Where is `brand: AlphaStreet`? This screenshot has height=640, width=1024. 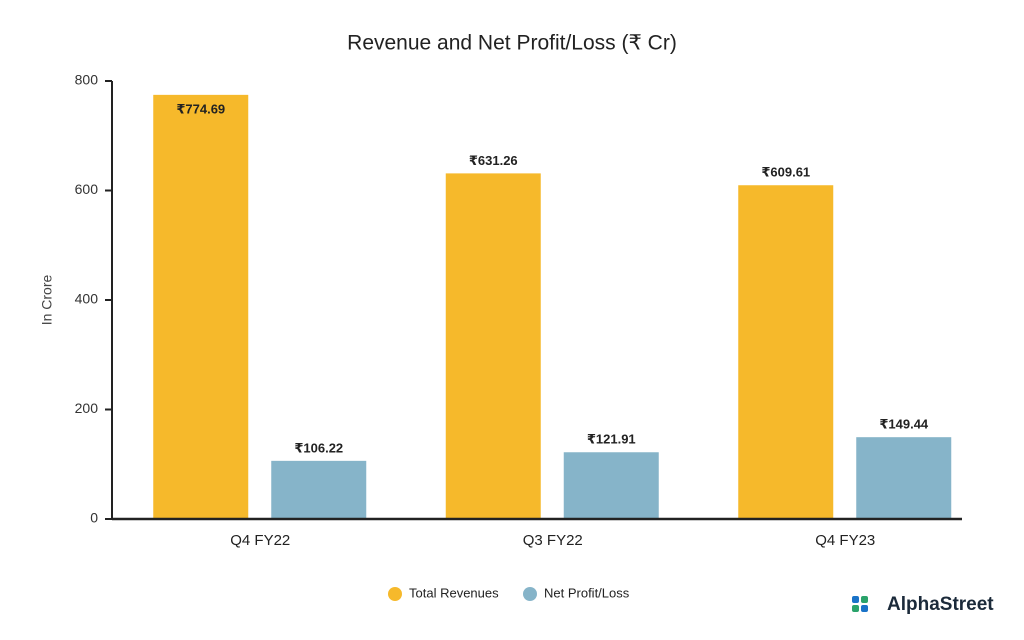
brand: AlphaStreet is located at coordinates (940, 604).